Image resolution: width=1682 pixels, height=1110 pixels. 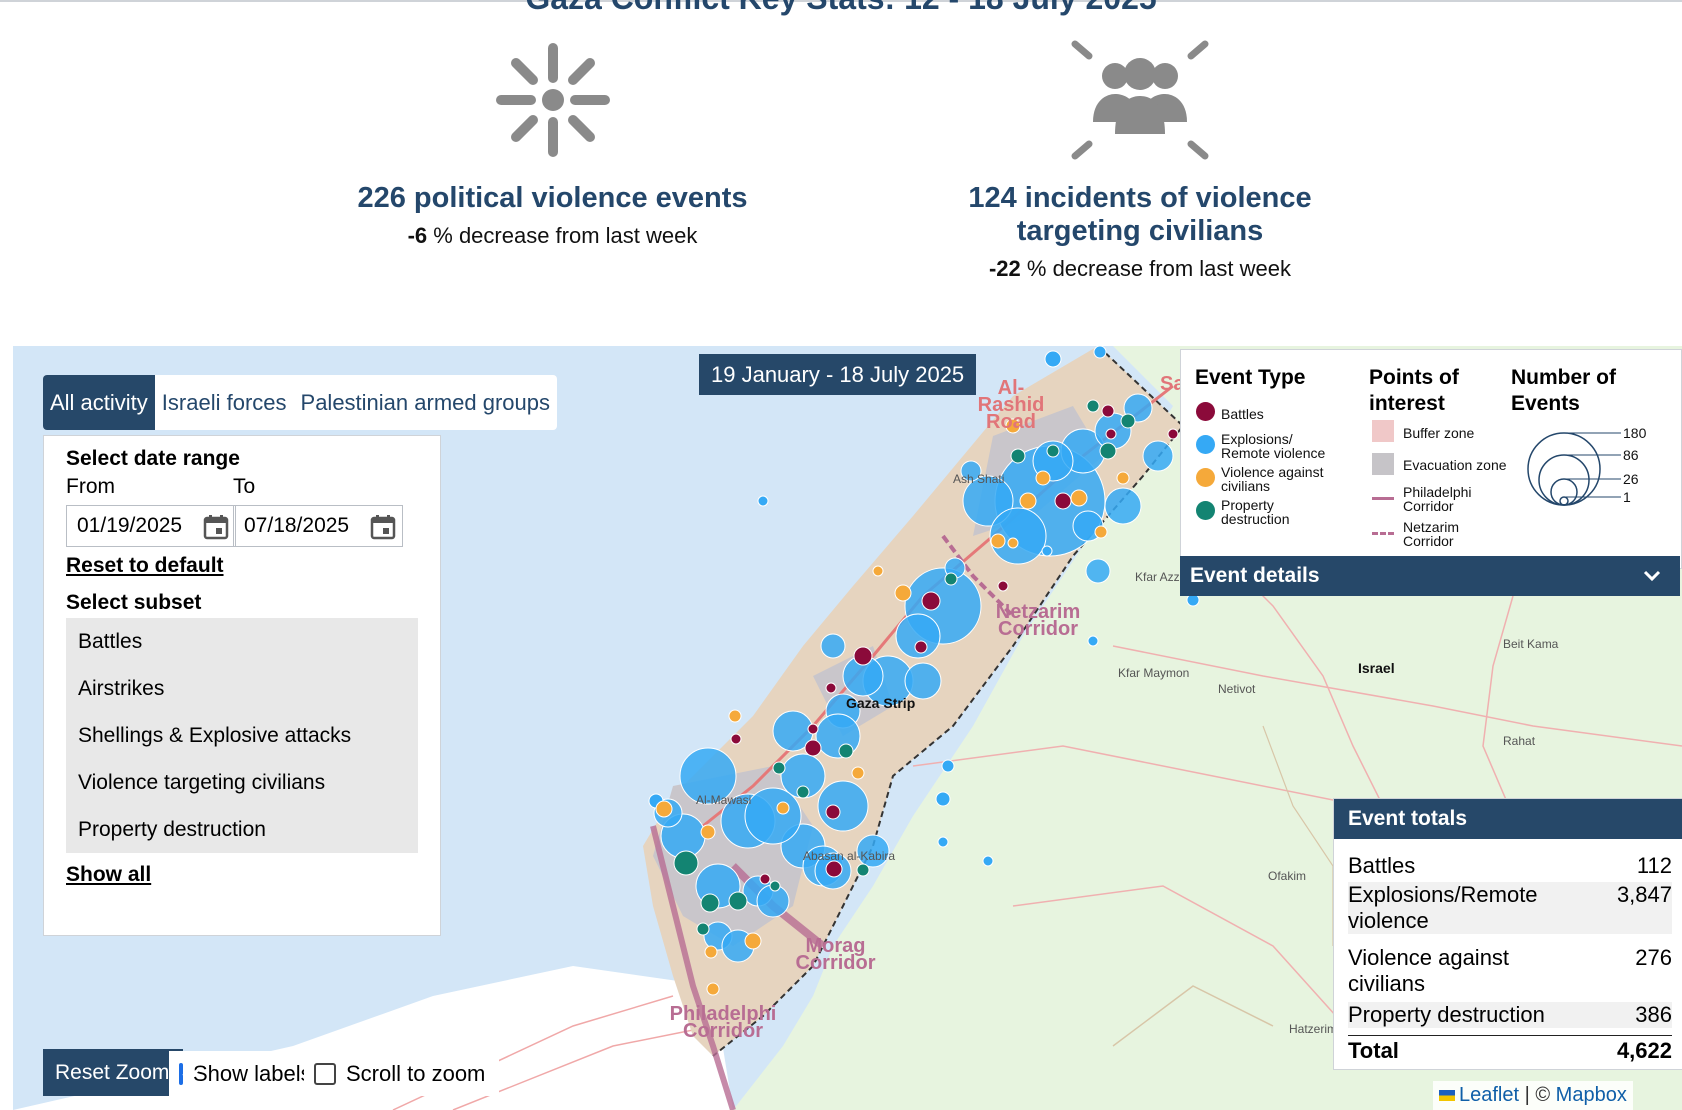 What do you see at coordinates (1653, 1014) in the screenshot?
I see `totals-row-value: 386` at bounding box center [1653, 1014].